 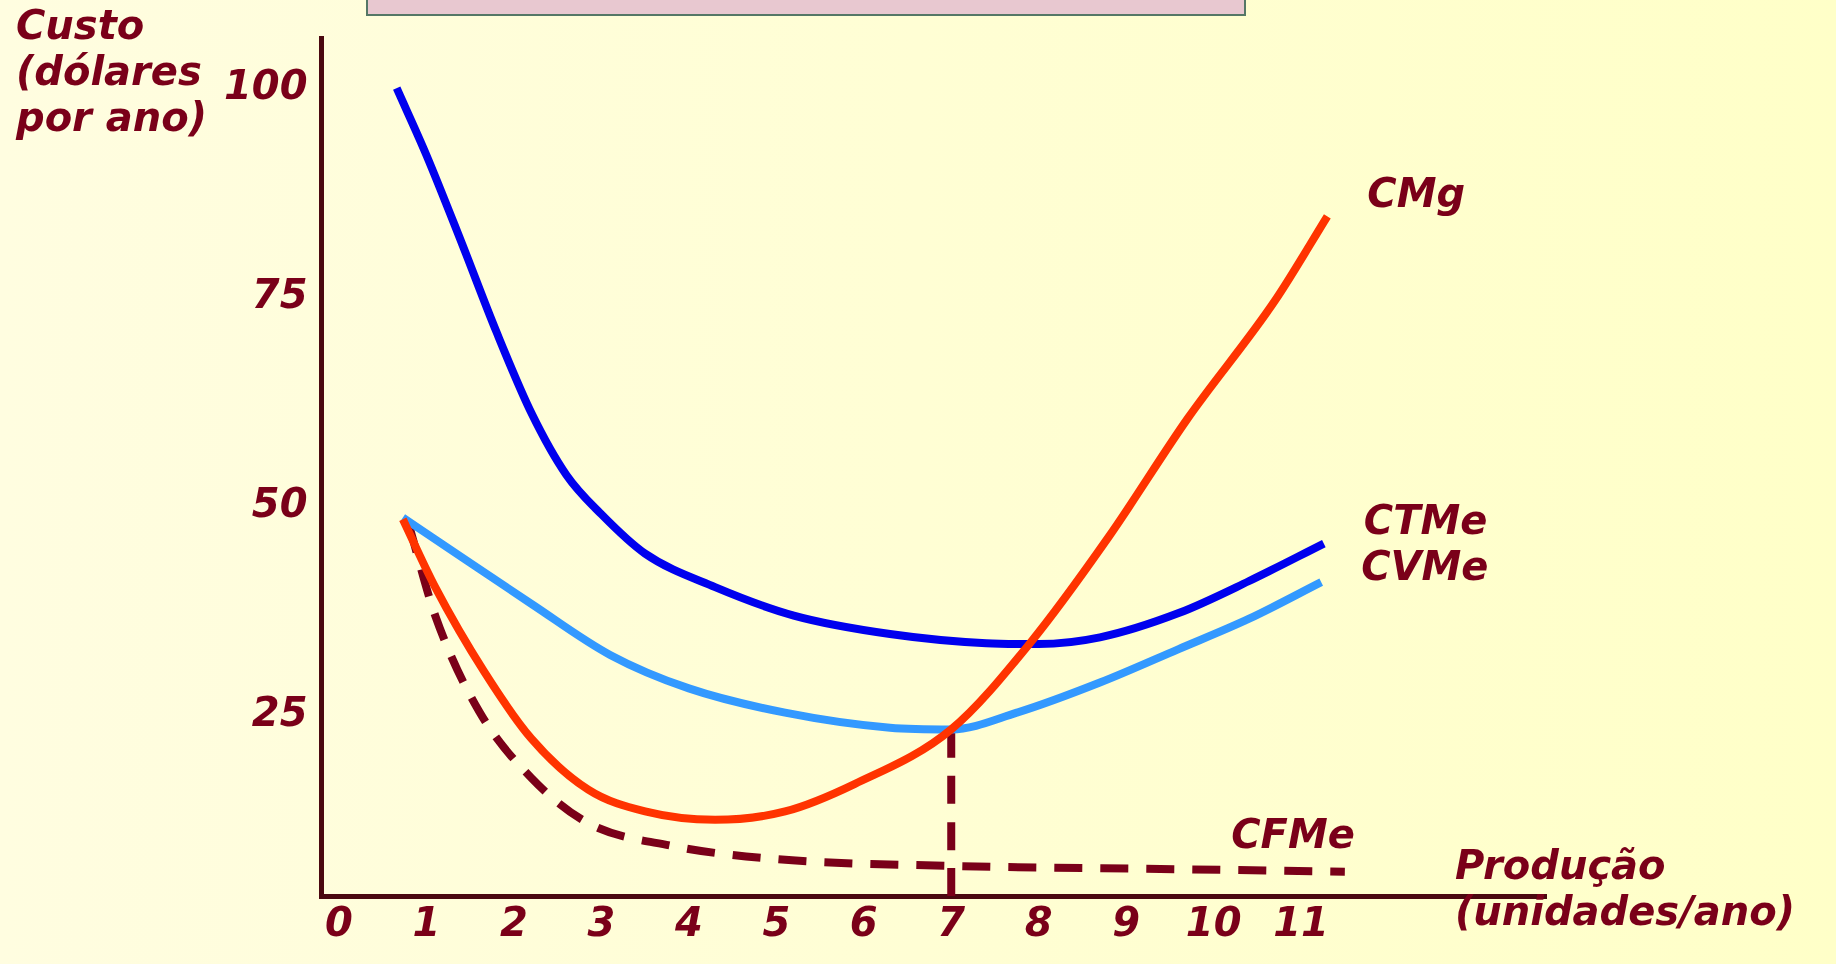 What do you see at coordinates (1416, 192) in the screenshot?
I see `series-label: CMg` at bounding box center [1416, 192].